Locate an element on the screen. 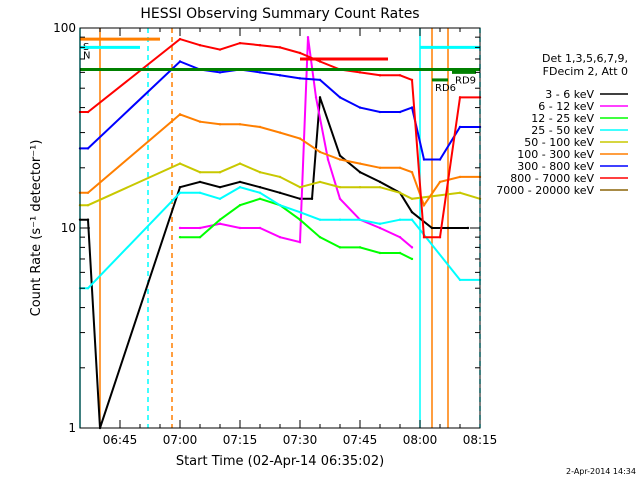  x-axis-label: Start Time (02-Apr-14 06:35:02) is located at coordinates (280, 461).